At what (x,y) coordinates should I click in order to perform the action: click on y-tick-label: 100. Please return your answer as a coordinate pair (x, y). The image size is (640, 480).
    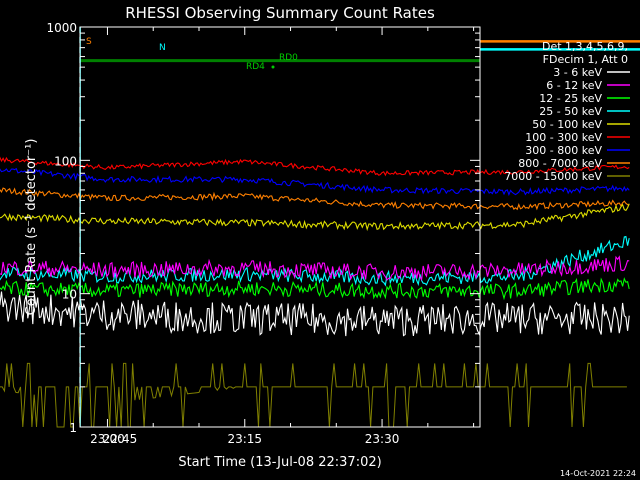
    Looking at the image, I should click on (65, 161).